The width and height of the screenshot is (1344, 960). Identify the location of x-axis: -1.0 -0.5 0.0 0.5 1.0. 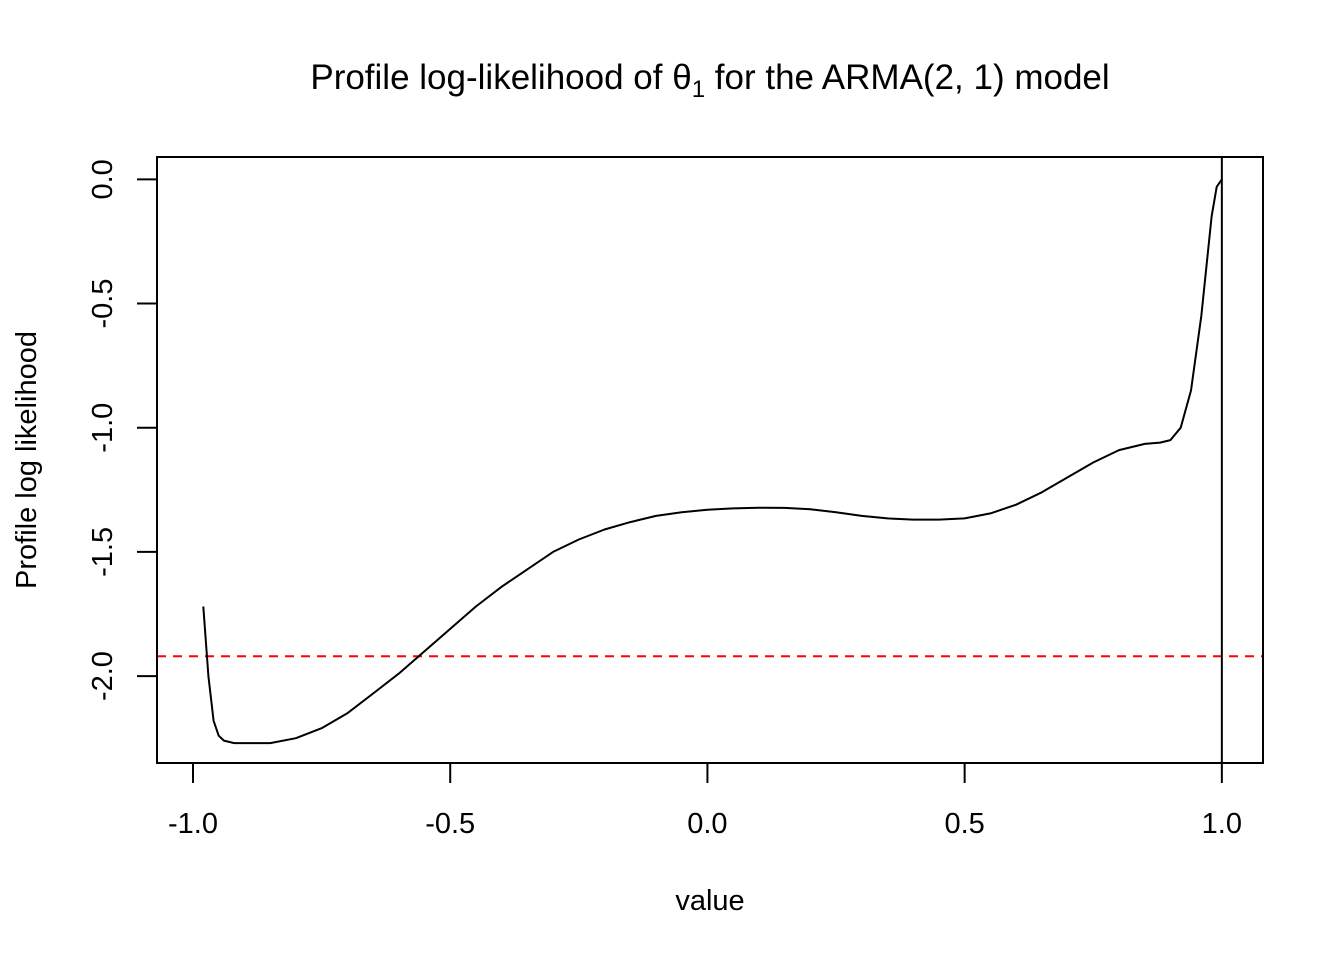
(705, 801).